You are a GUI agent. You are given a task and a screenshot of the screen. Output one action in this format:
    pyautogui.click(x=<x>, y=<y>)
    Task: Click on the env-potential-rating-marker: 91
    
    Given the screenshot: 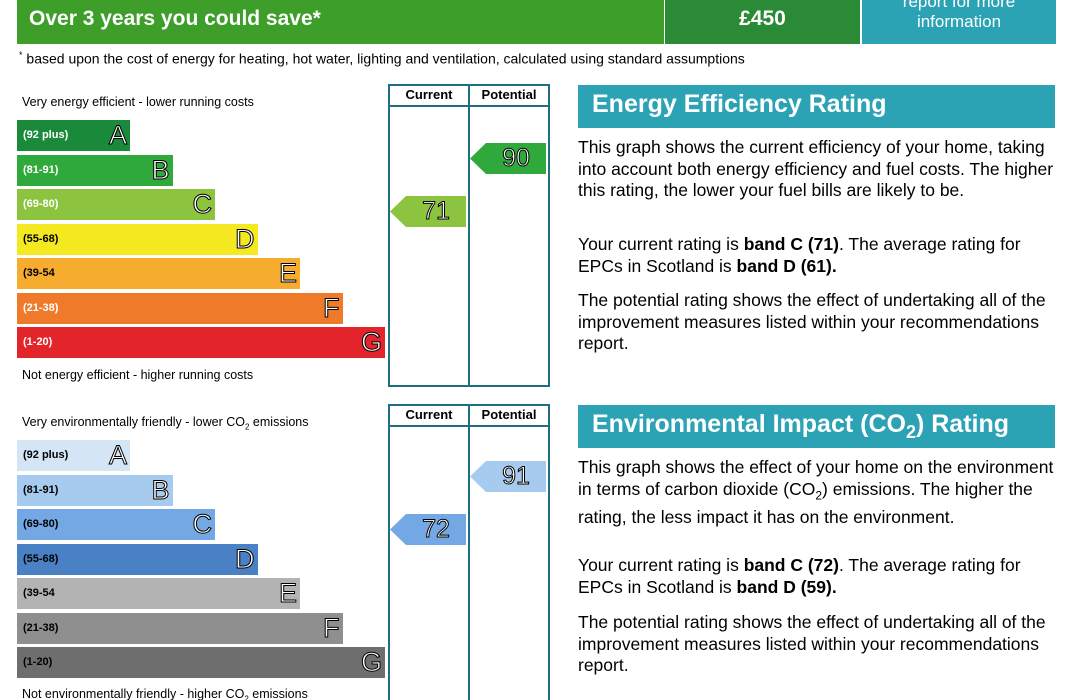 What is the action you would take?
    pyautogui.click(x=508, y=476)
    